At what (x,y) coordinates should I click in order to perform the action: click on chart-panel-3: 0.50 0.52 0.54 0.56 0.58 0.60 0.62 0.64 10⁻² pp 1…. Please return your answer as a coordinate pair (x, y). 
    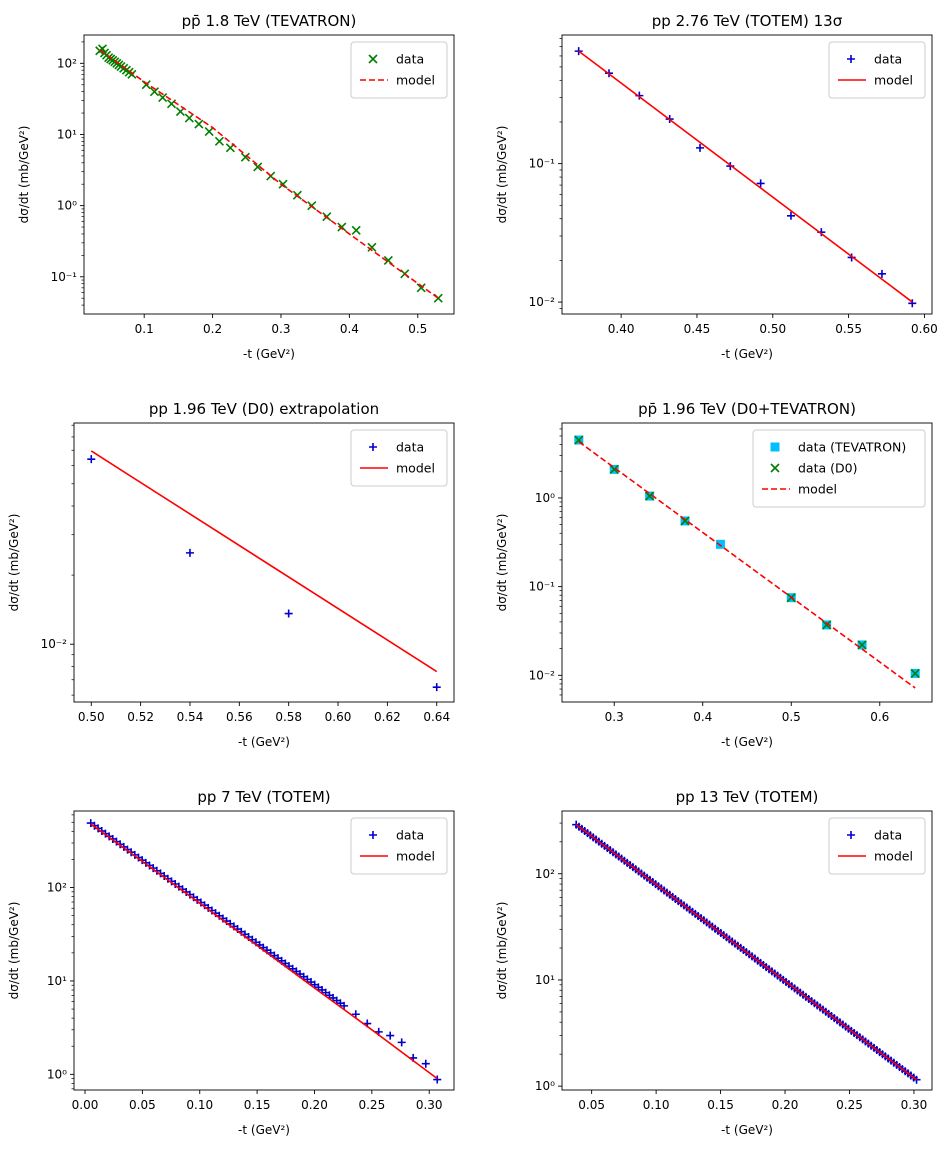
    Looking at the image, I should click on (231, 574).